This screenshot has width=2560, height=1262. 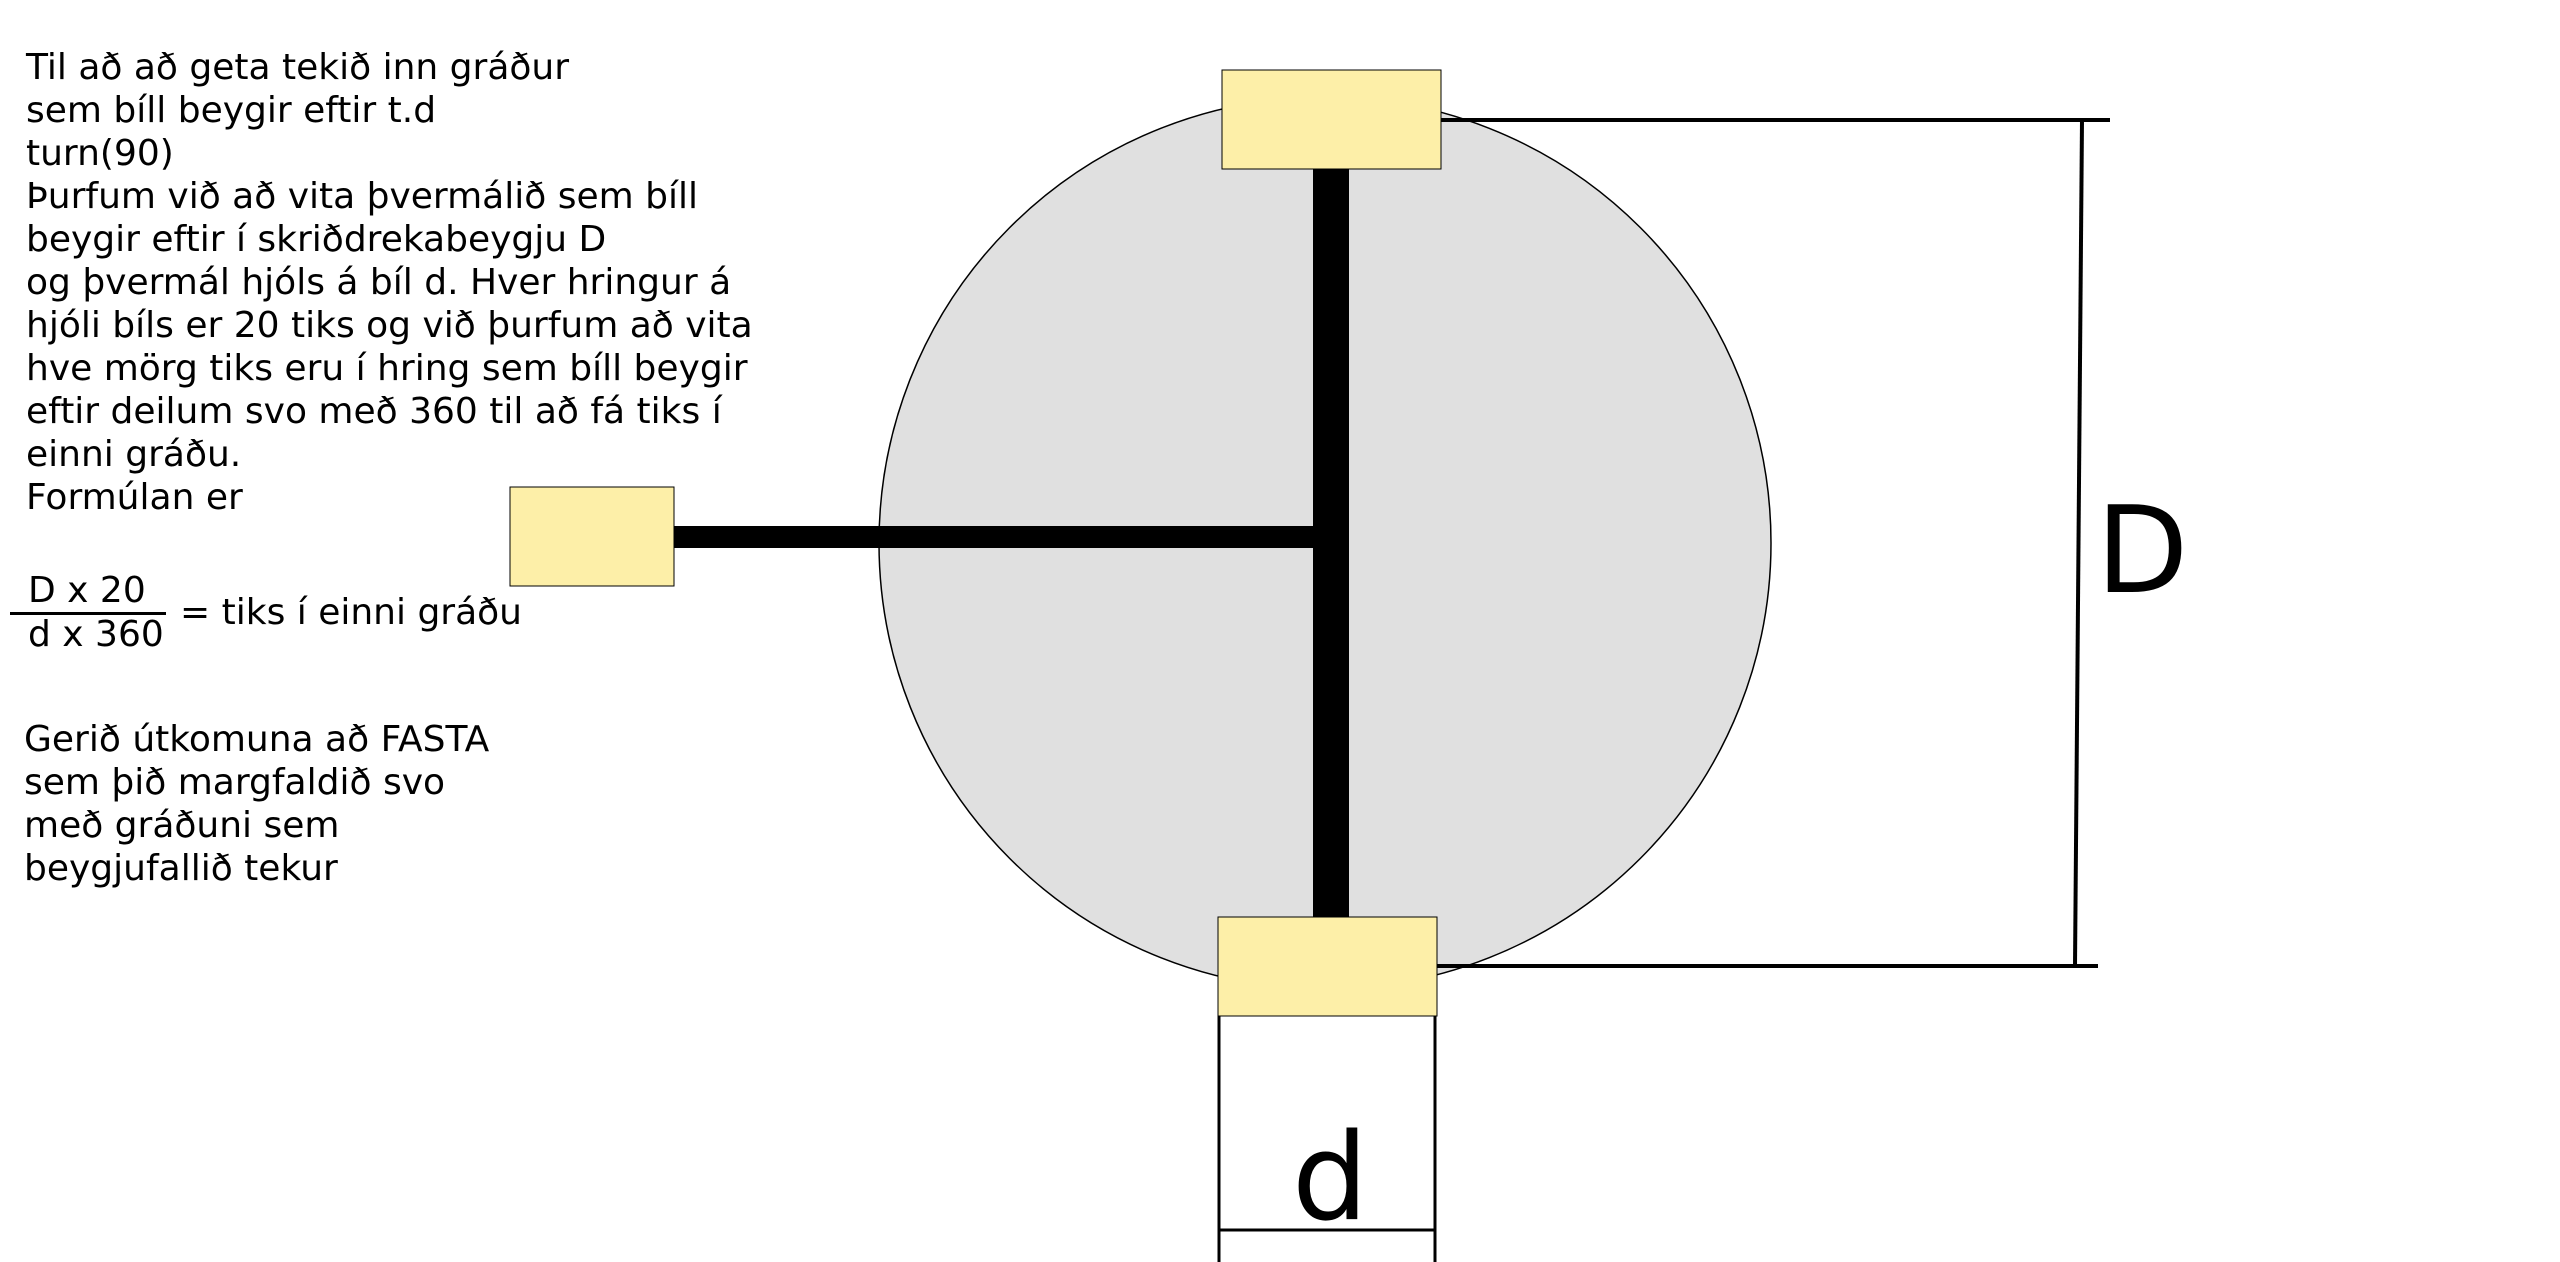 What do you see at coordinates (351, 612) in the screenshot?
I see `formula-result: = tiks í einni gráðu` at bounding box center [351, 612].